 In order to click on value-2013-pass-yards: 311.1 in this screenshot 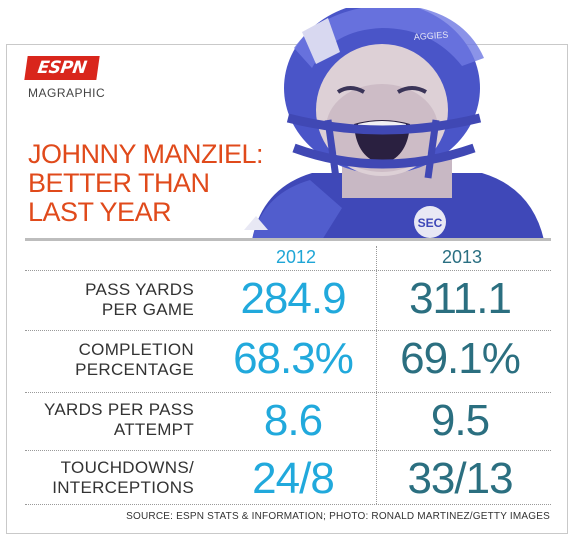, I will do `click(460, 298)`.